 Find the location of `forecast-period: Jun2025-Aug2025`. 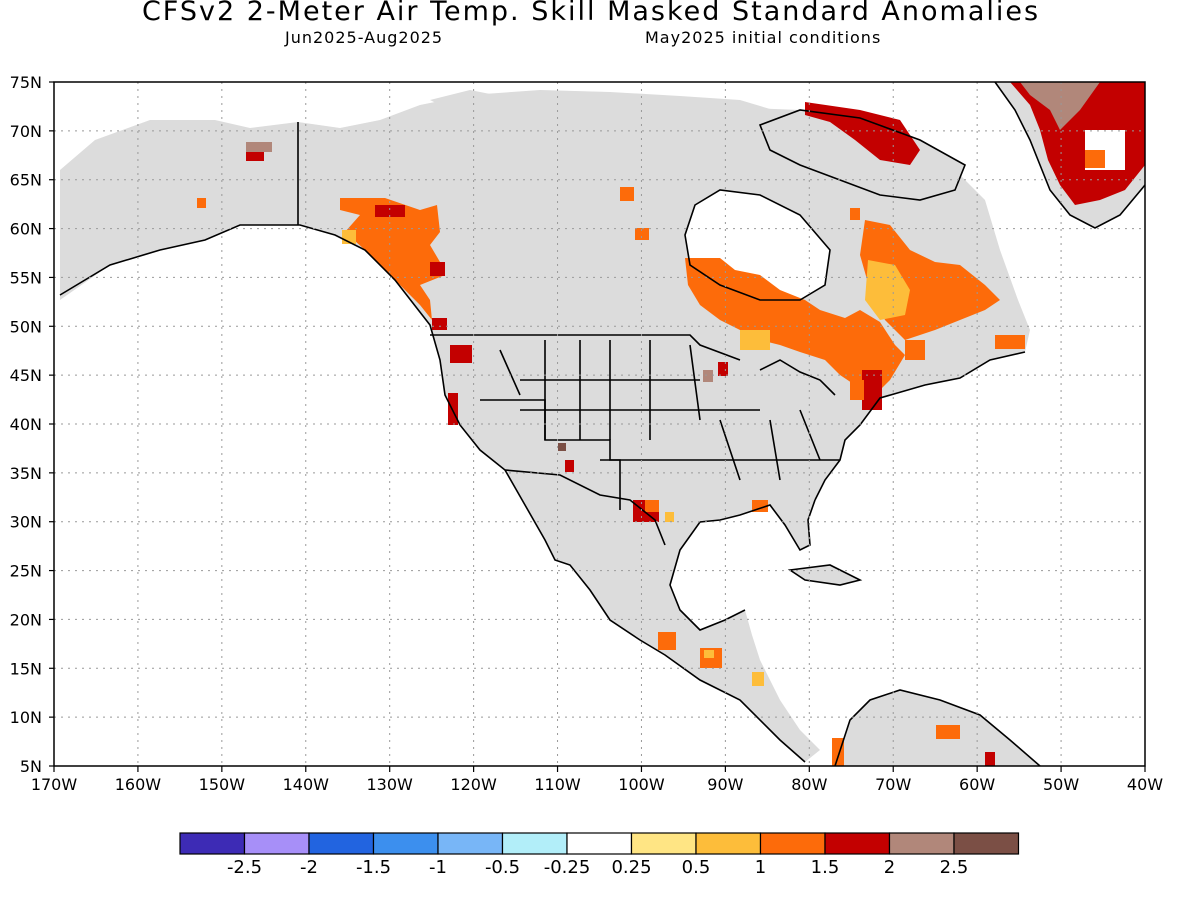

forecast-period: Jun2025-Aug2025 is located at coordinates (364, 37).